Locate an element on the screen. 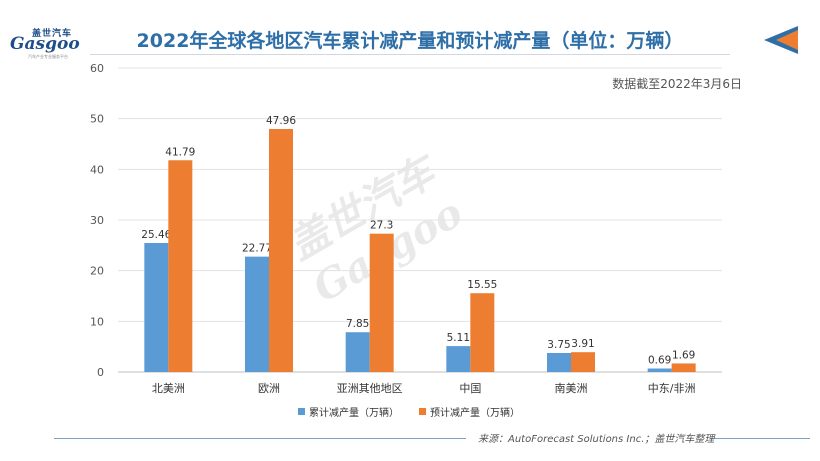 This screenshot has height=461, width=820. data-label: 25.46 is located at coordinates (156, 235).